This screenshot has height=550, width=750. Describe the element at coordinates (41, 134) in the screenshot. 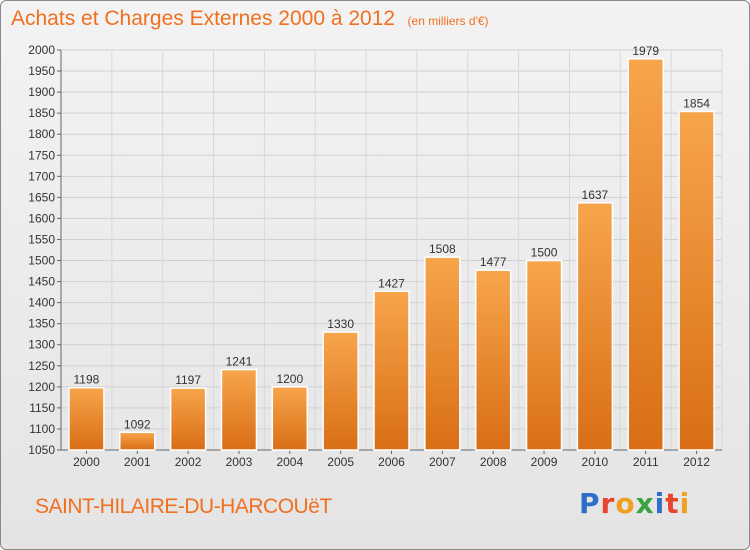

I see `y-tick-label: 1800` at that location.